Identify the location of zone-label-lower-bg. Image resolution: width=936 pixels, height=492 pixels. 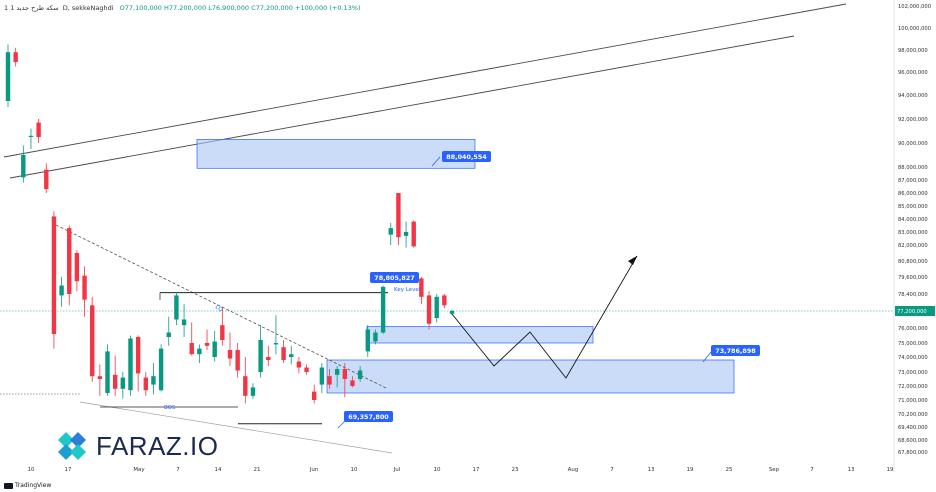
(735, 350).